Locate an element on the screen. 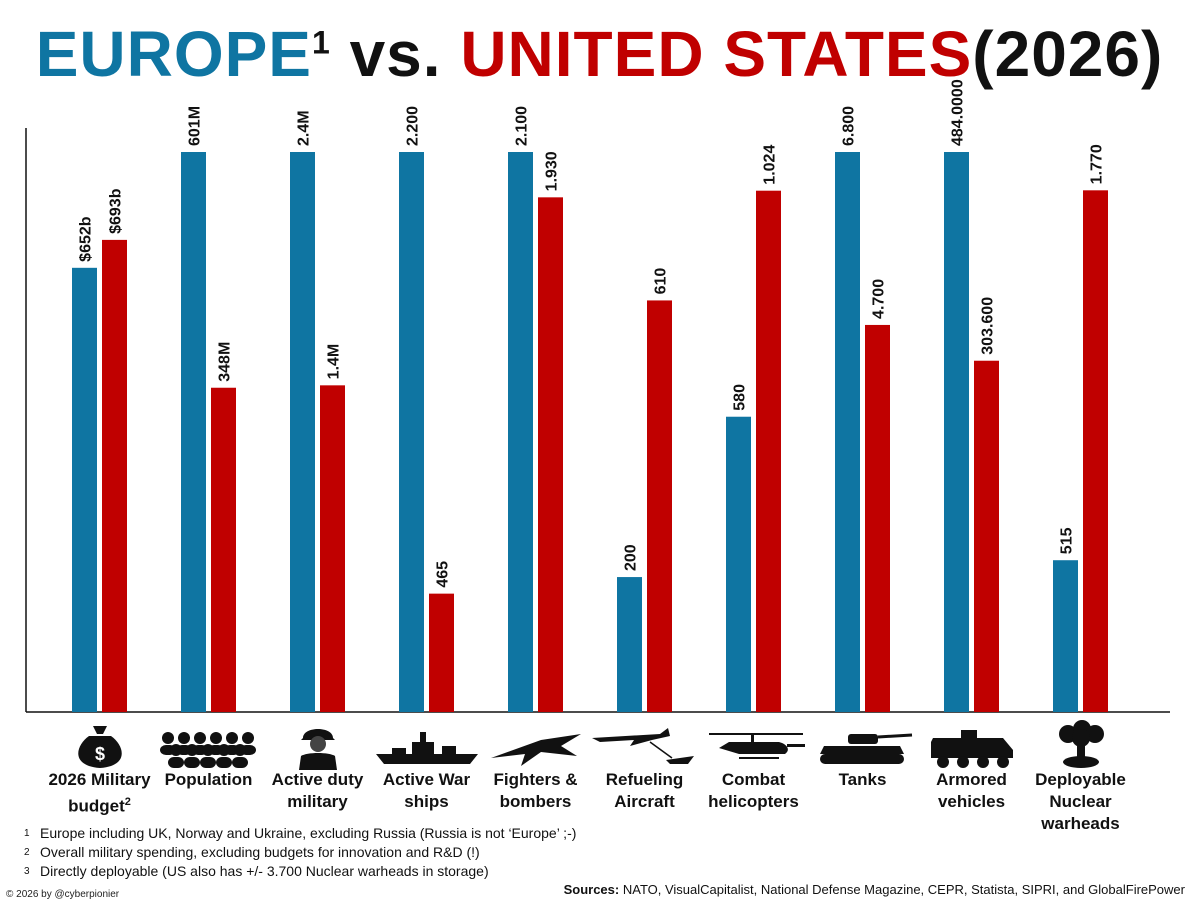 This screenshot has height=904, width=1199. data-label-europe: $652b is located at coordinates (86, 239).